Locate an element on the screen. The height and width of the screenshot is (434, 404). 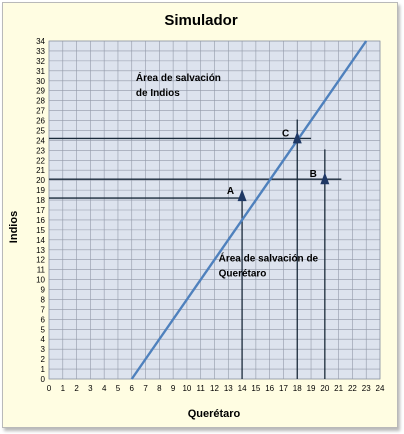
y-tick-label: 28 is located at coordinates (40, 101).